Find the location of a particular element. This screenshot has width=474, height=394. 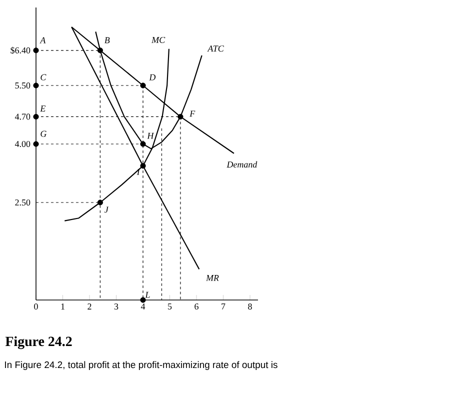

x-tick-label: 3 is located at coordinates (116, 307).